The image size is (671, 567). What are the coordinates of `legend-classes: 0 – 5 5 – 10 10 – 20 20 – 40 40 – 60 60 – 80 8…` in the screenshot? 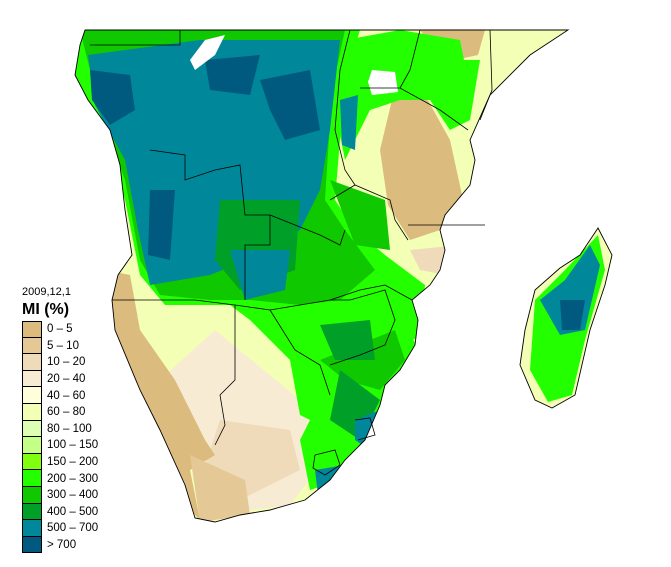 It's located at (60, 437).